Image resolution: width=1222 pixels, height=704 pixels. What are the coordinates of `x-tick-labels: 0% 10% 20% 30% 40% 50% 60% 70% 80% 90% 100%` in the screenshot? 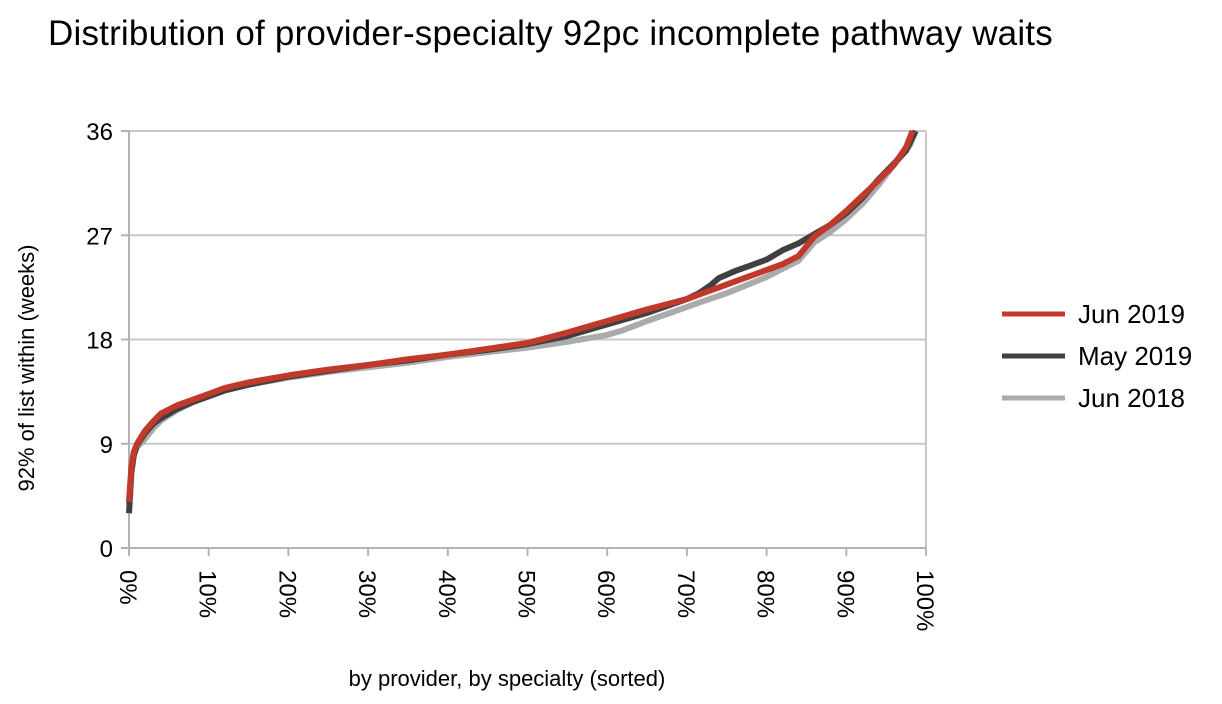 It's located at (526, 600).